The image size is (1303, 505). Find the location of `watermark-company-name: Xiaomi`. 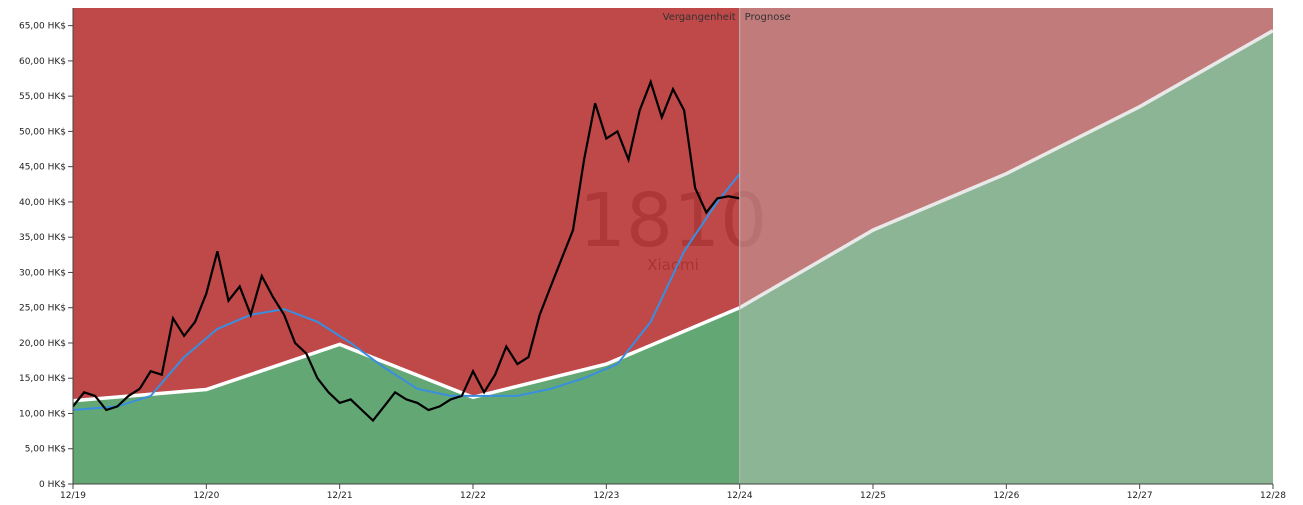

watermark-company-name: Xiaomi is located at coordinates (673, 265).